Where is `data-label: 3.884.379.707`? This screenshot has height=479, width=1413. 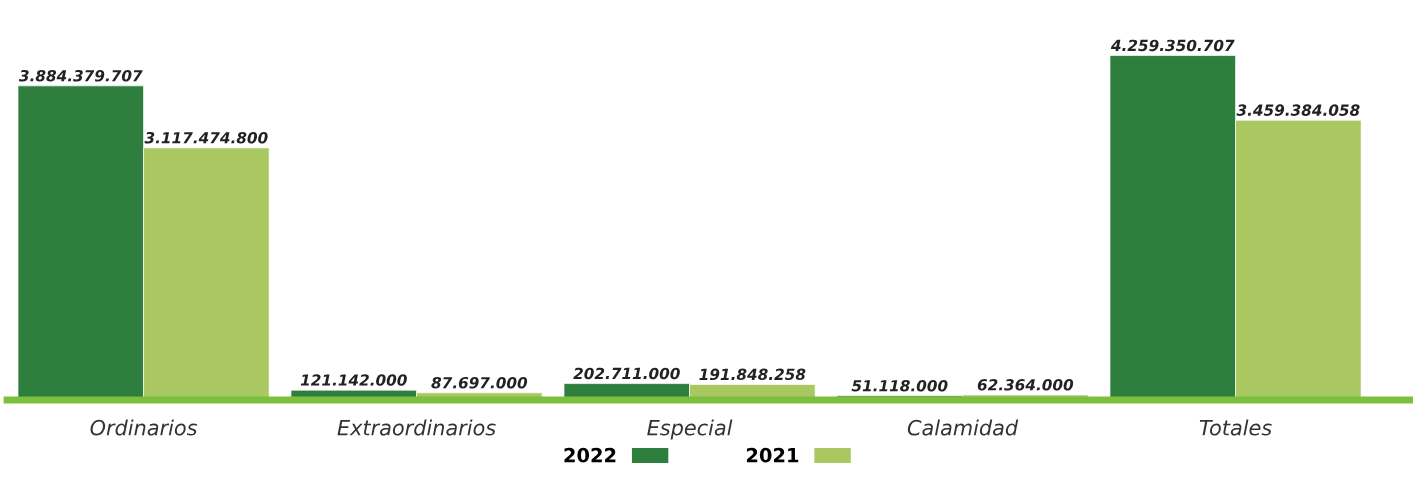
data-label: 3.884.379.707 is located at coordinates (80, 75).